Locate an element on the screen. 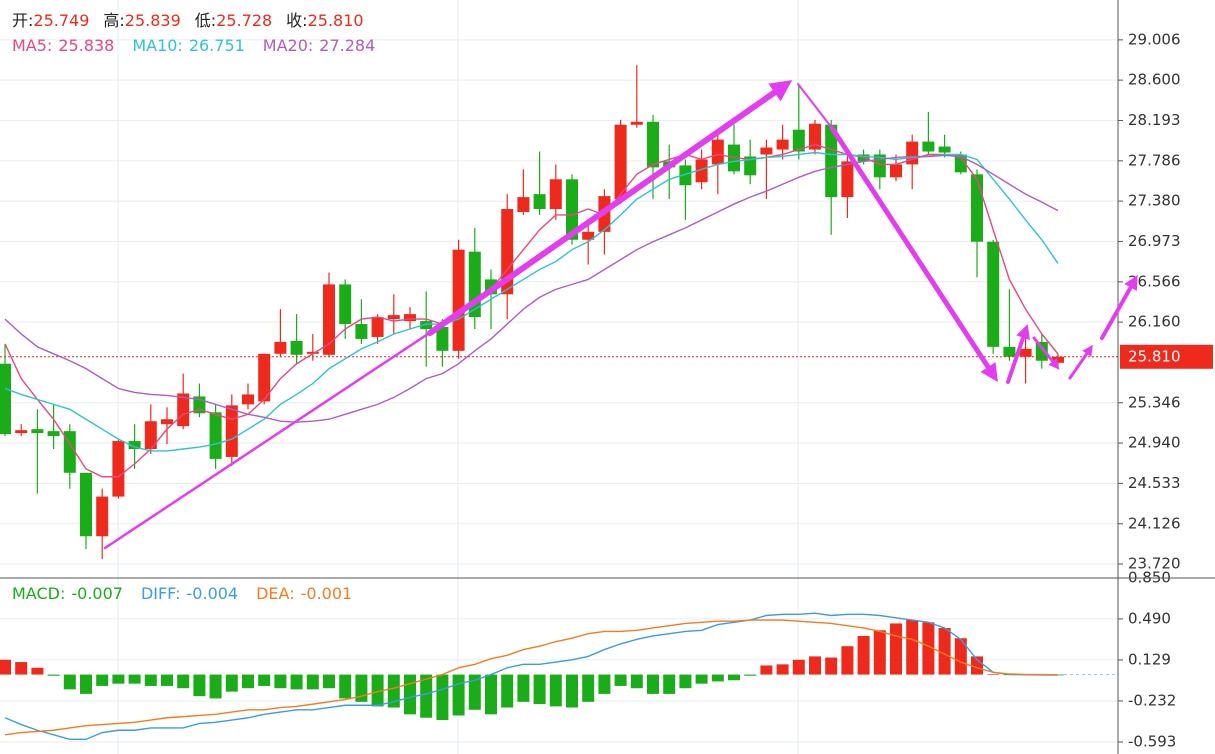 The image size is (1215, 754). y-tick-label: 26.566 is located at coordinates (1154, 281).